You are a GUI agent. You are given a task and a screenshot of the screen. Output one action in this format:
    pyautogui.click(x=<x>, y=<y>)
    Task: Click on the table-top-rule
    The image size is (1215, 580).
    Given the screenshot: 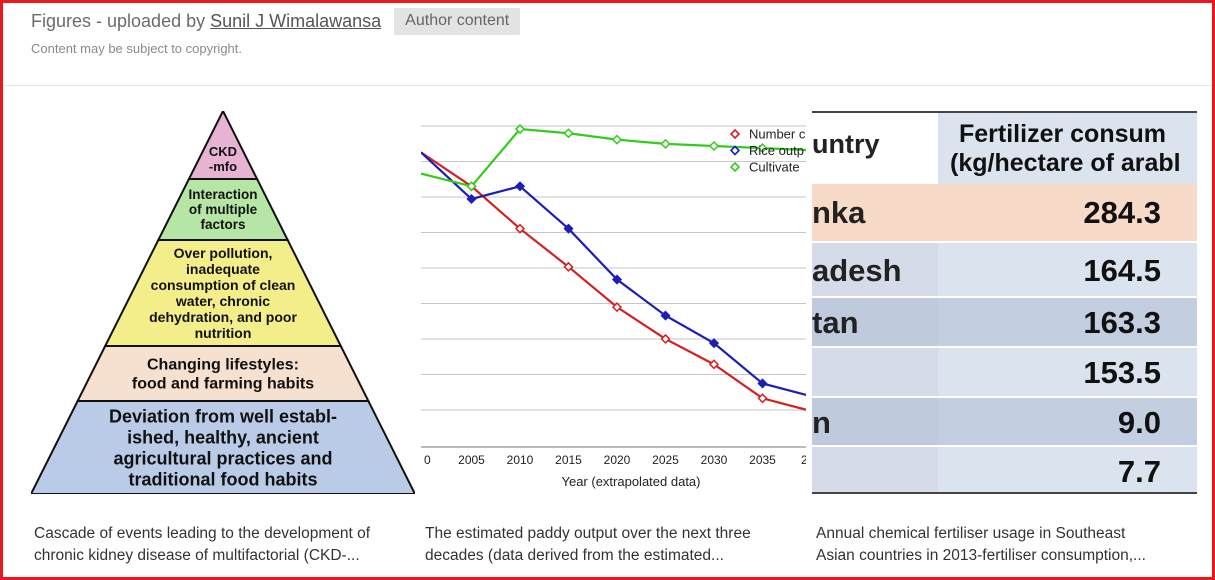 What is the action you would take?
    pyautogui.click(x=1004, y=112)
    